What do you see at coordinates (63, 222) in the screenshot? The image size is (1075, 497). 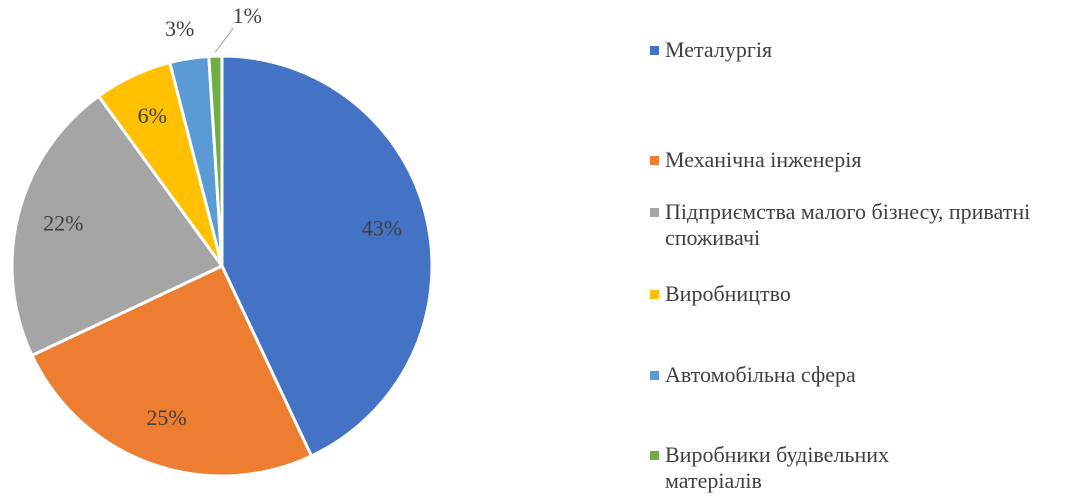 I see `data-label: 22%` at bounding box center [63, 222].